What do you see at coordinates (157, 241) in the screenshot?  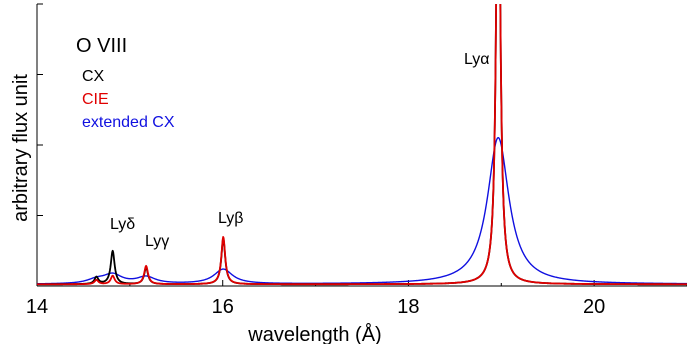 I see `annotation-ly-gamma: Lyγ` at bounding box center [157, 241].